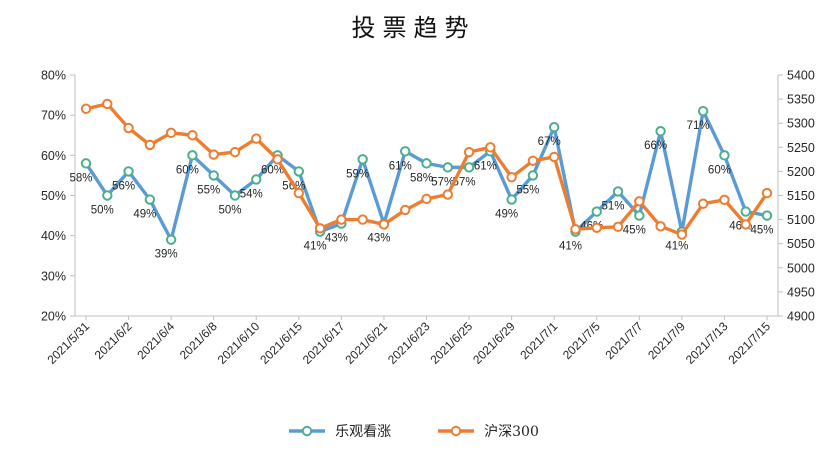 The width and height of the screenshot is (827, 473). Describe the element at coordinates (761, 231) in the screenshot. I see `bullish-data-label: 45%` at that location.